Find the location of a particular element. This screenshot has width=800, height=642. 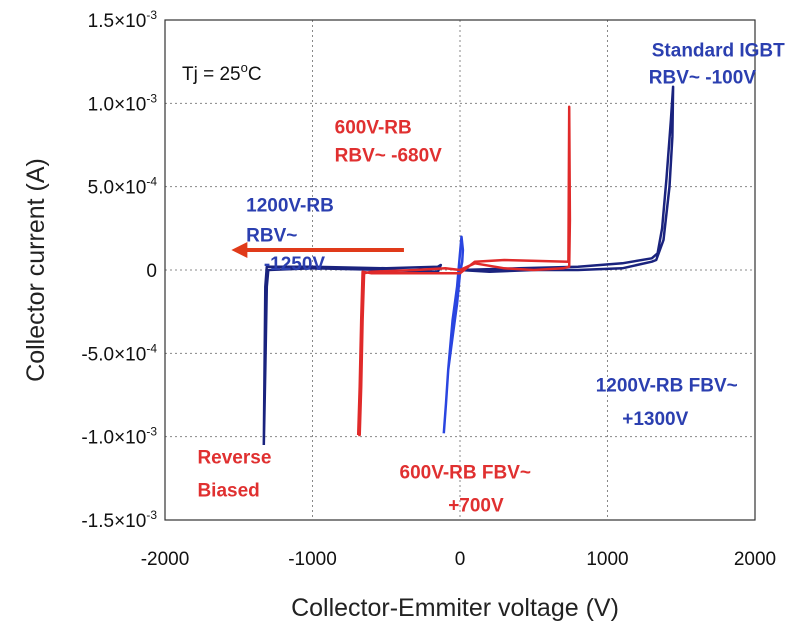

y-tick-label: 1.5×10⁻³ is located at coordinates (123, 20).